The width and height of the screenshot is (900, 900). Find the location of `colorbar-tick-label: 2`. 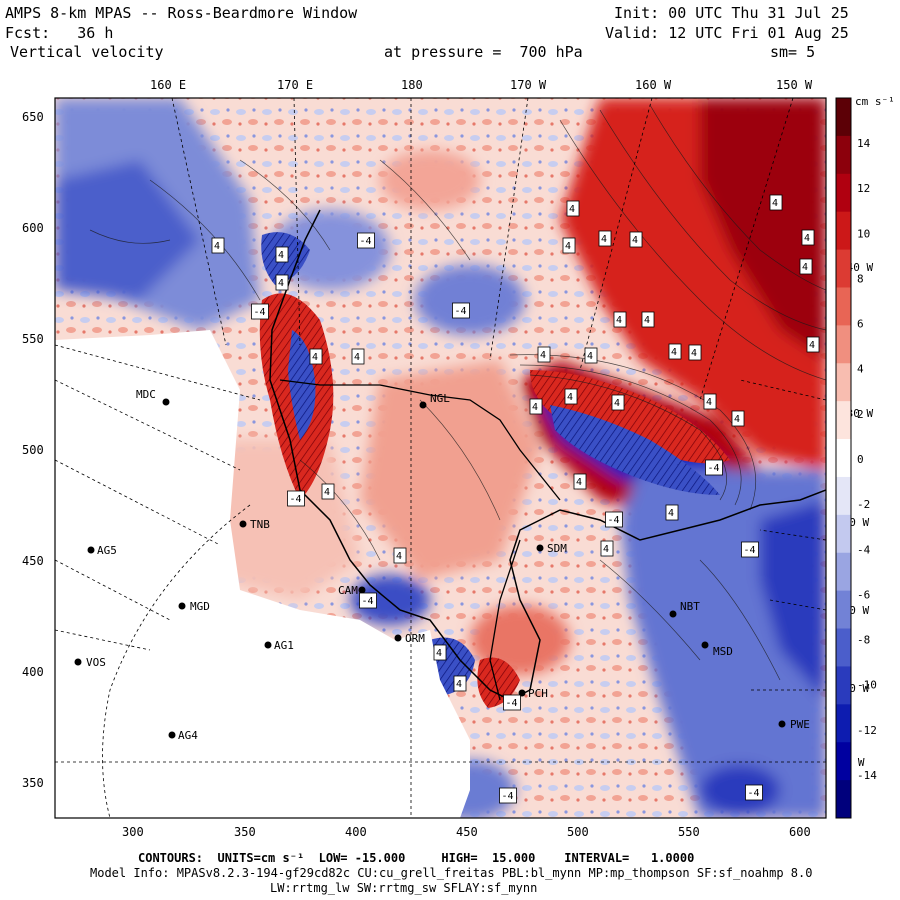

colorbar-tick-label: 2 is located at coordinates (860, 414).